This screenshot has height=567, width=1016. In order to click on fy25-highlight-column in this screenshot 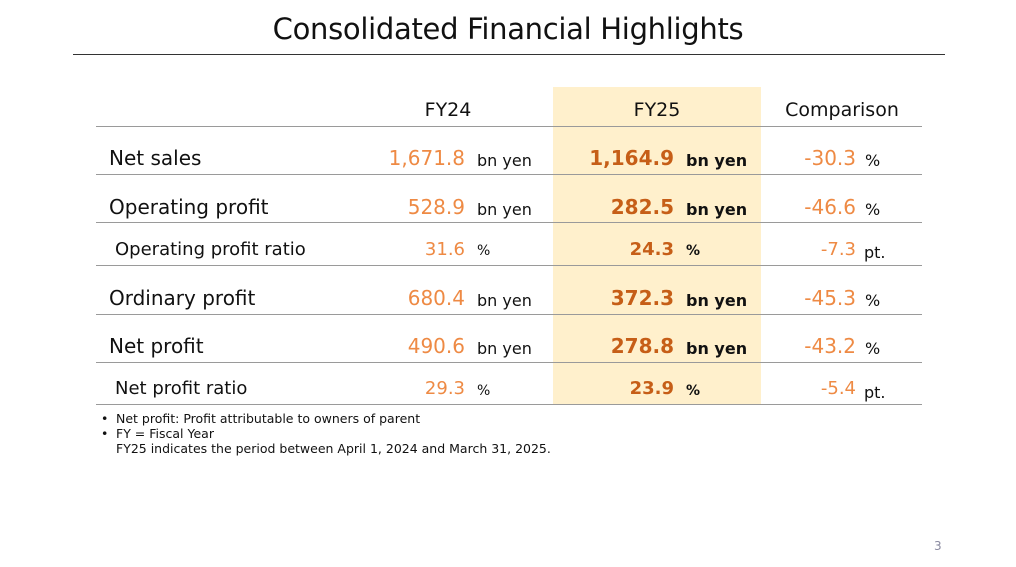, I will do `click(657, 246)`.